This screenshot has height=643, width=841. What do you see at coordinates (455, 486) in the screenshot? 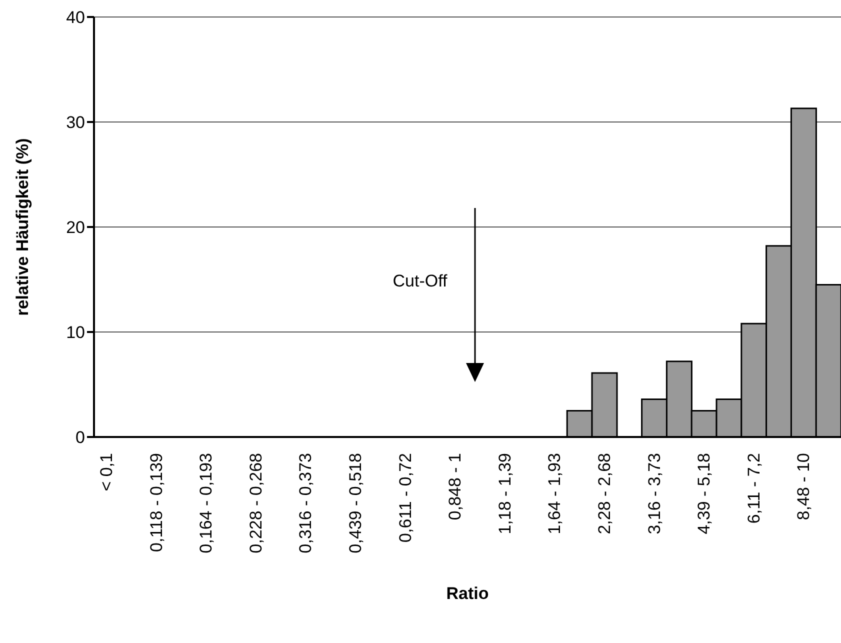
I see `x-tick-label: 0,848 - 1` at bounding box center [455, 486].